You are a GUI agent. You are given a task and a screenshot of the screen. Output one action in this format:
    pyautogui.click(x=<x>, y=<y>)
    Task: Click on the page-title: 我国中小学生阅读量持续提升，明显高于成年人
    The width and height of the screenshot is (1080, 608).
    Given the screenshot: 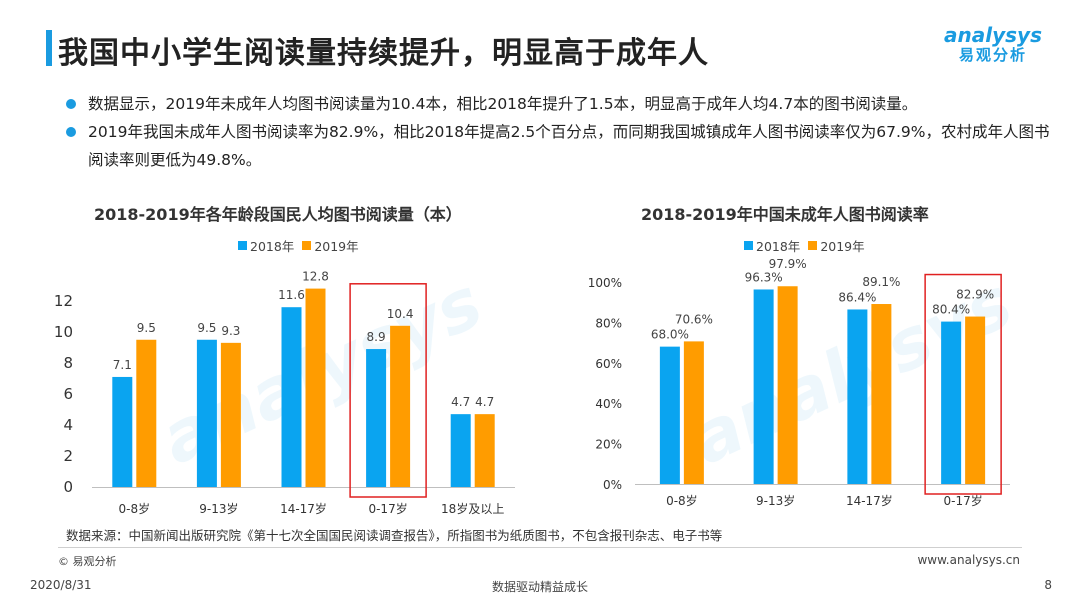 What is the action you would take?
    pyautogui.click(x=383, y=53)
    